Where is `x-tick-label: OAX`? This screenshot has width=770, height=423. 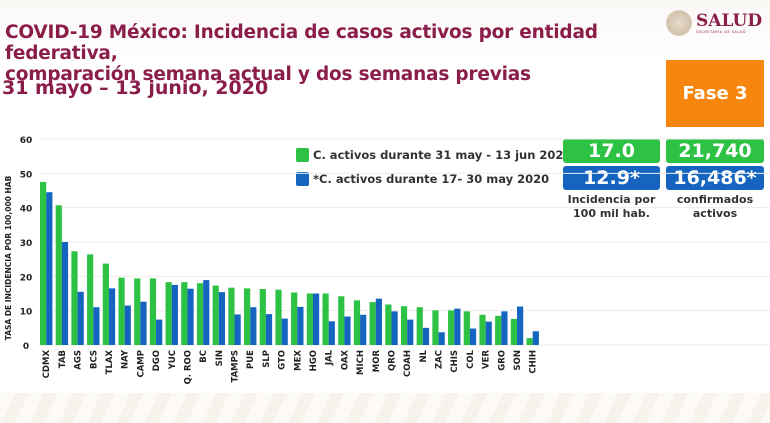 x-tick-label: OAX is located at coordinates (345, 360).